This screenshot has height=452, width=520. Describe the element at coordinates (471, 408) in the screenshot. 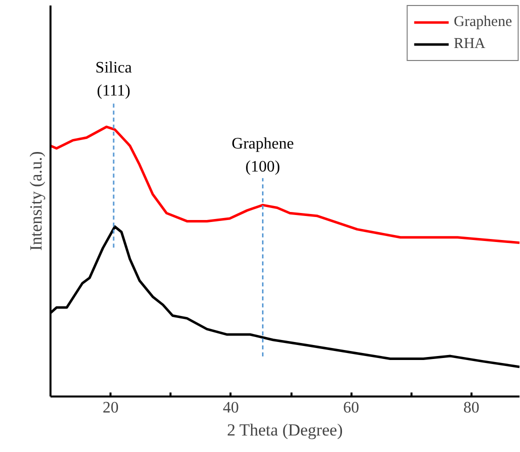

I see `x-tick-label: 80` at that location.